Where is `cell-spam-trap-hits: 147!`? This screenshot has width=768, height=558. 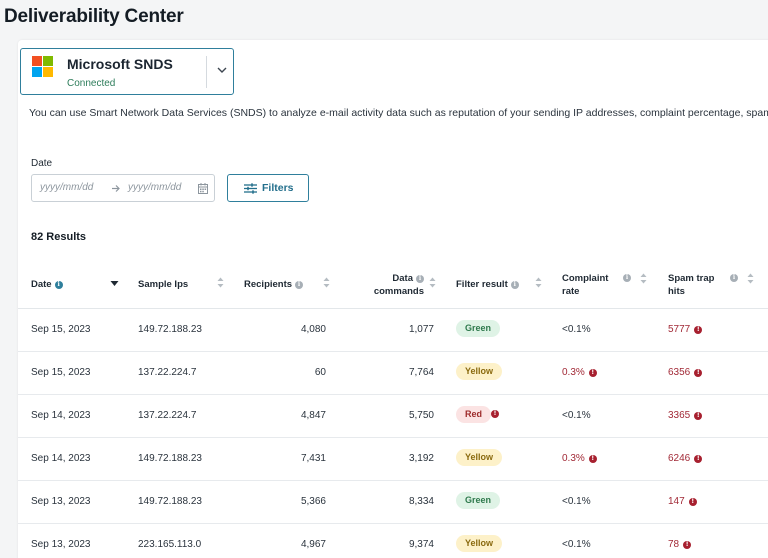
cell-spam-trap-hits: 147! is located at coordinates (682, 501).